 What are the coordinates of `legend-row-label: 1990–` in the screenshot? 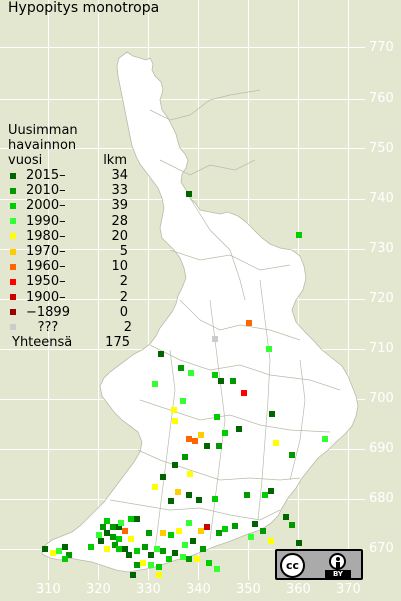 It's located at (46, 221).